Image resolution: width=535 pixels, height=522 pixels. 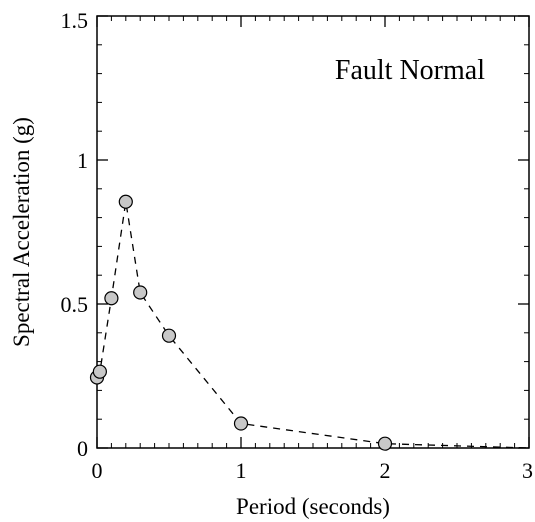 I want to click on y-tick-label: 1.5, so click(x=75, y=20).